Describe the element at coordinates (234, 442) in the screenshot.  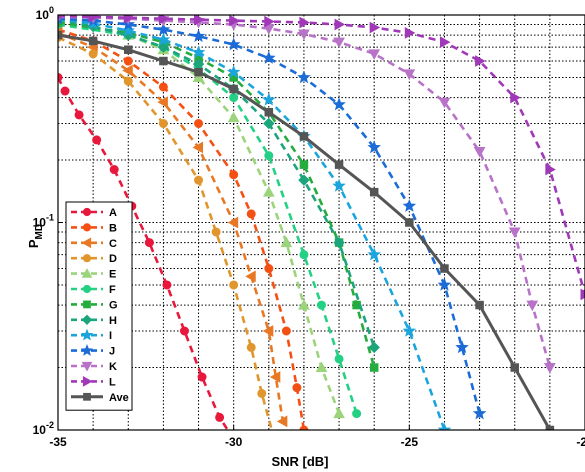
I see `x-tick-label: -30` at that location.